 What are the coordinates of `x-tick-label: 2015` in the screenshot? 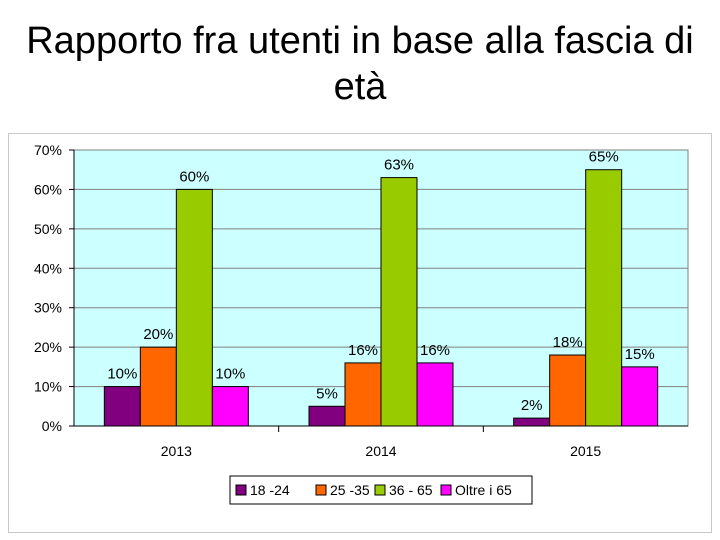 It's located at (585, 451).